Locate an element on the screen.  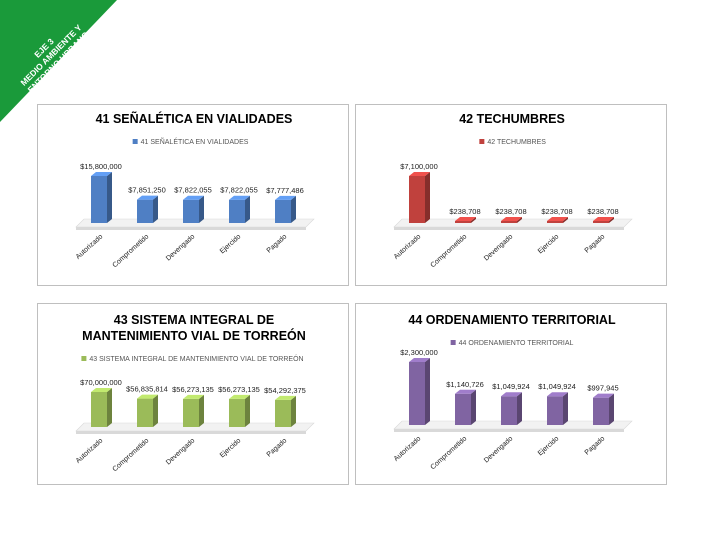
chart-title: 44 ORDENAMIENTO TERRITORIAL is located at coordinates (512, 320).